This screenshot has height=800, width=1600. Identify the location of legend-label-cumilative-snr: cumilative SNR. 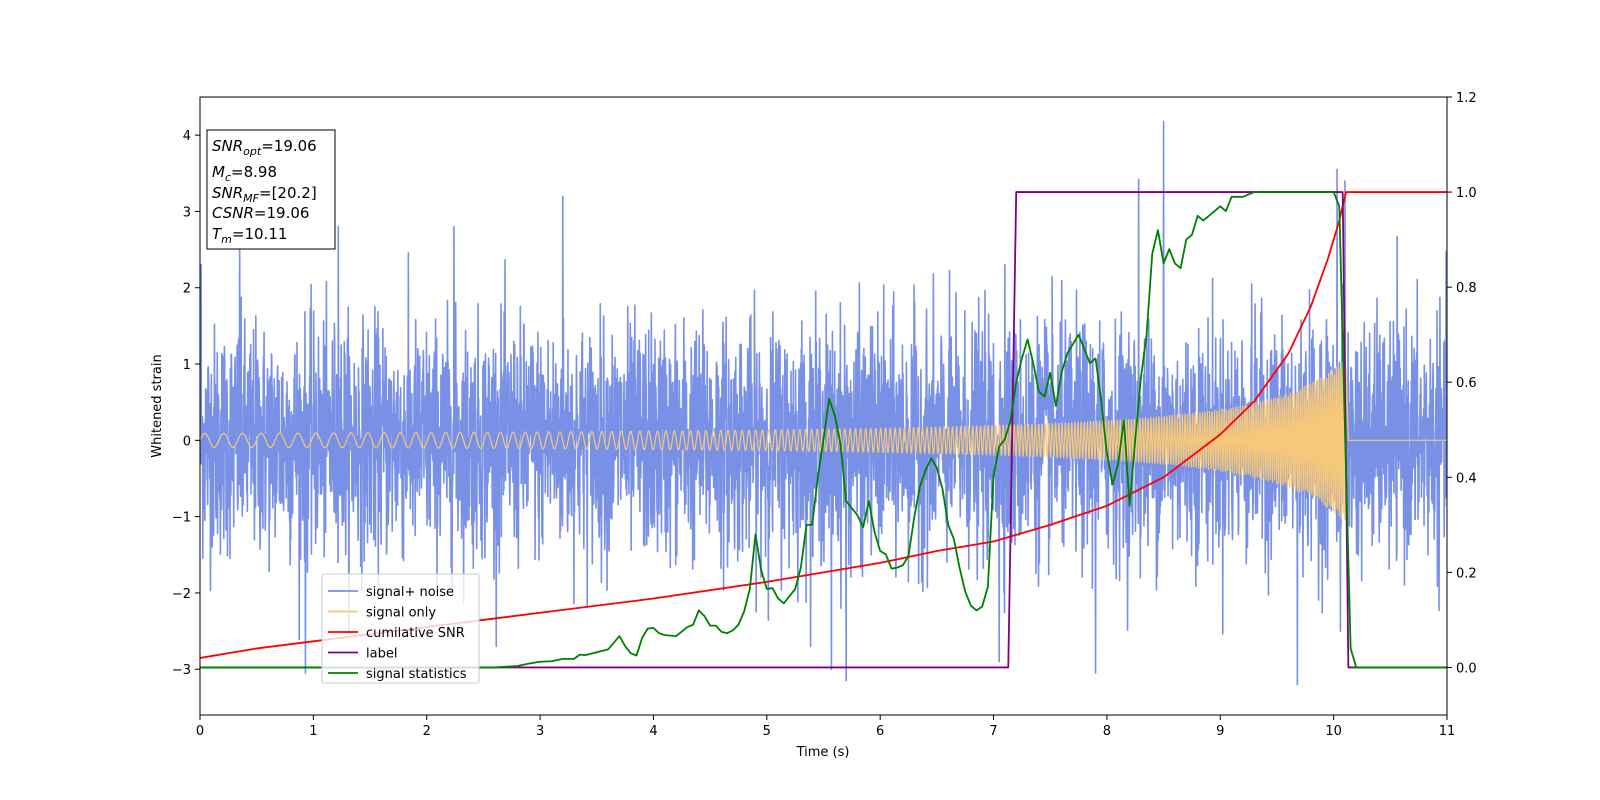
(415, 633).